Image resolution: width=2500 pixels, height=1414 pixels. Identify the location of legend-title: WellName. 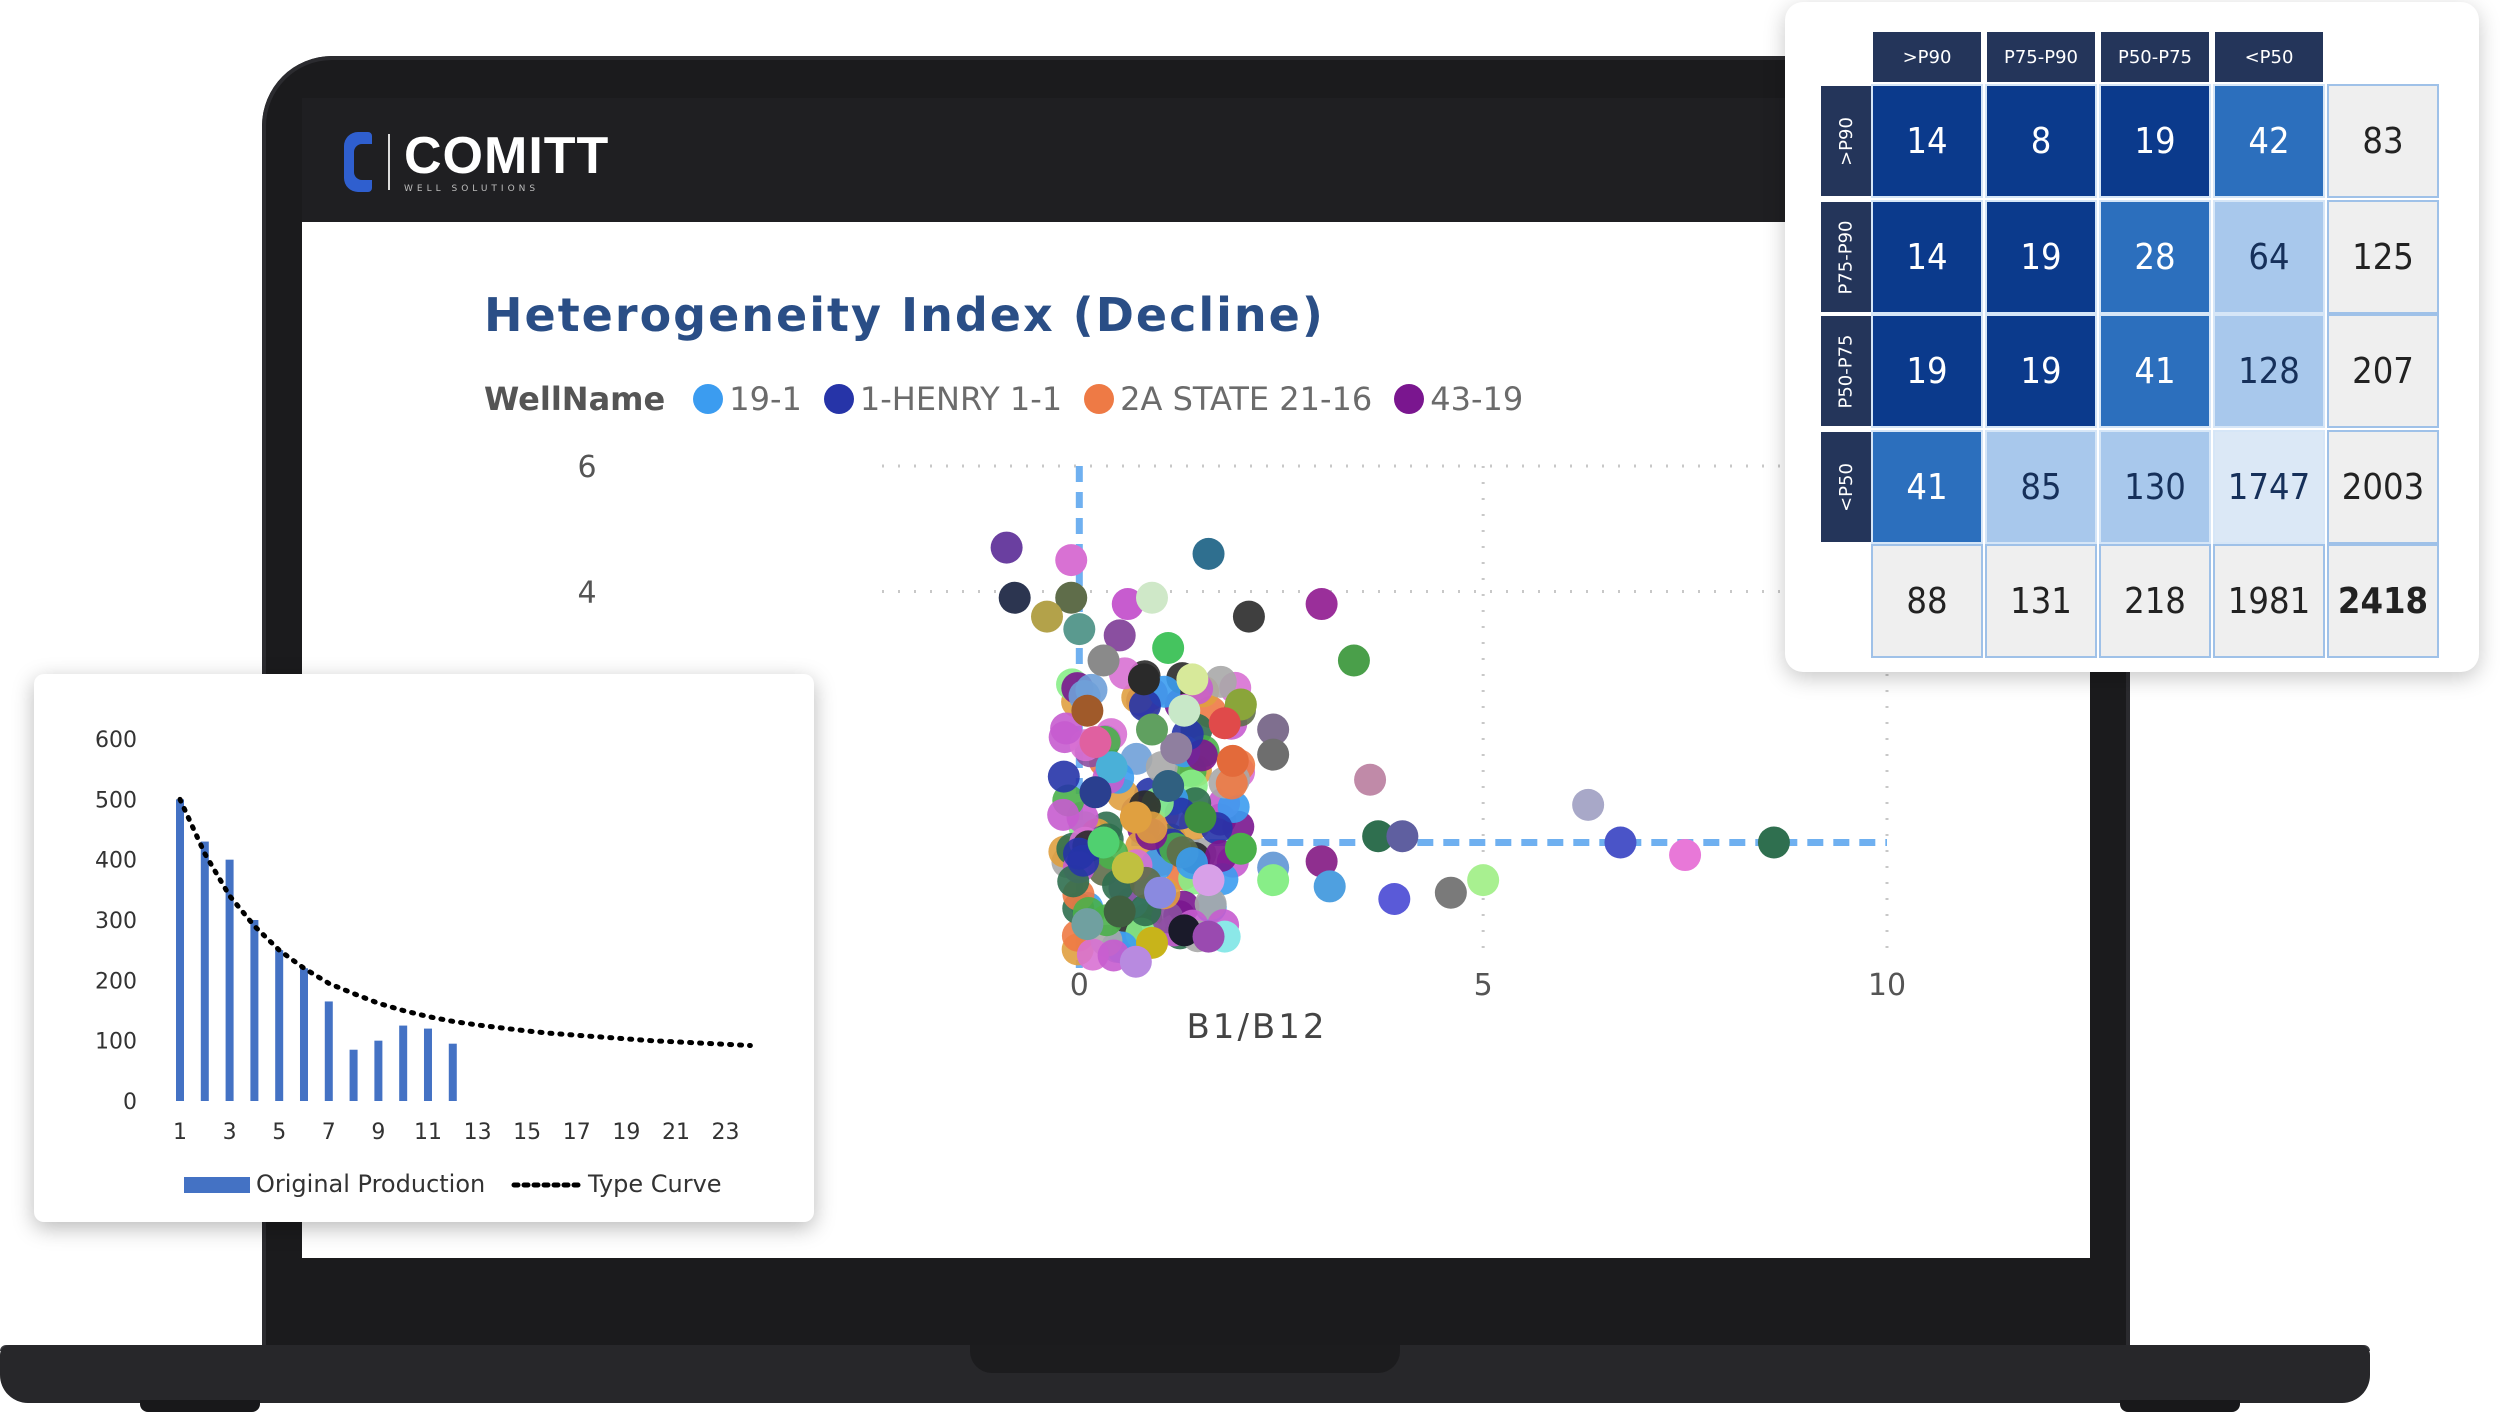
(575, 399).